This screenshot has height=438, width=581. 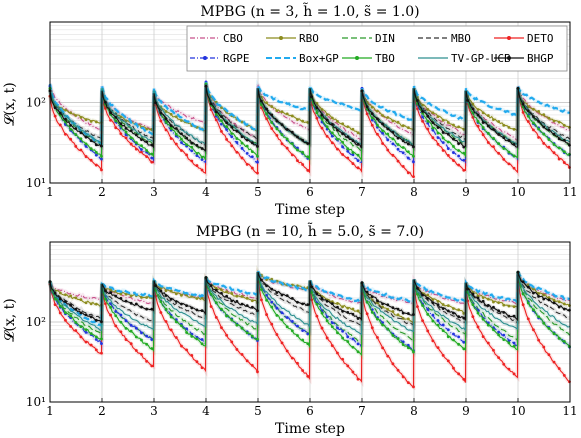 I want to click on legend-label: RBO, so click(x=309, y=38).